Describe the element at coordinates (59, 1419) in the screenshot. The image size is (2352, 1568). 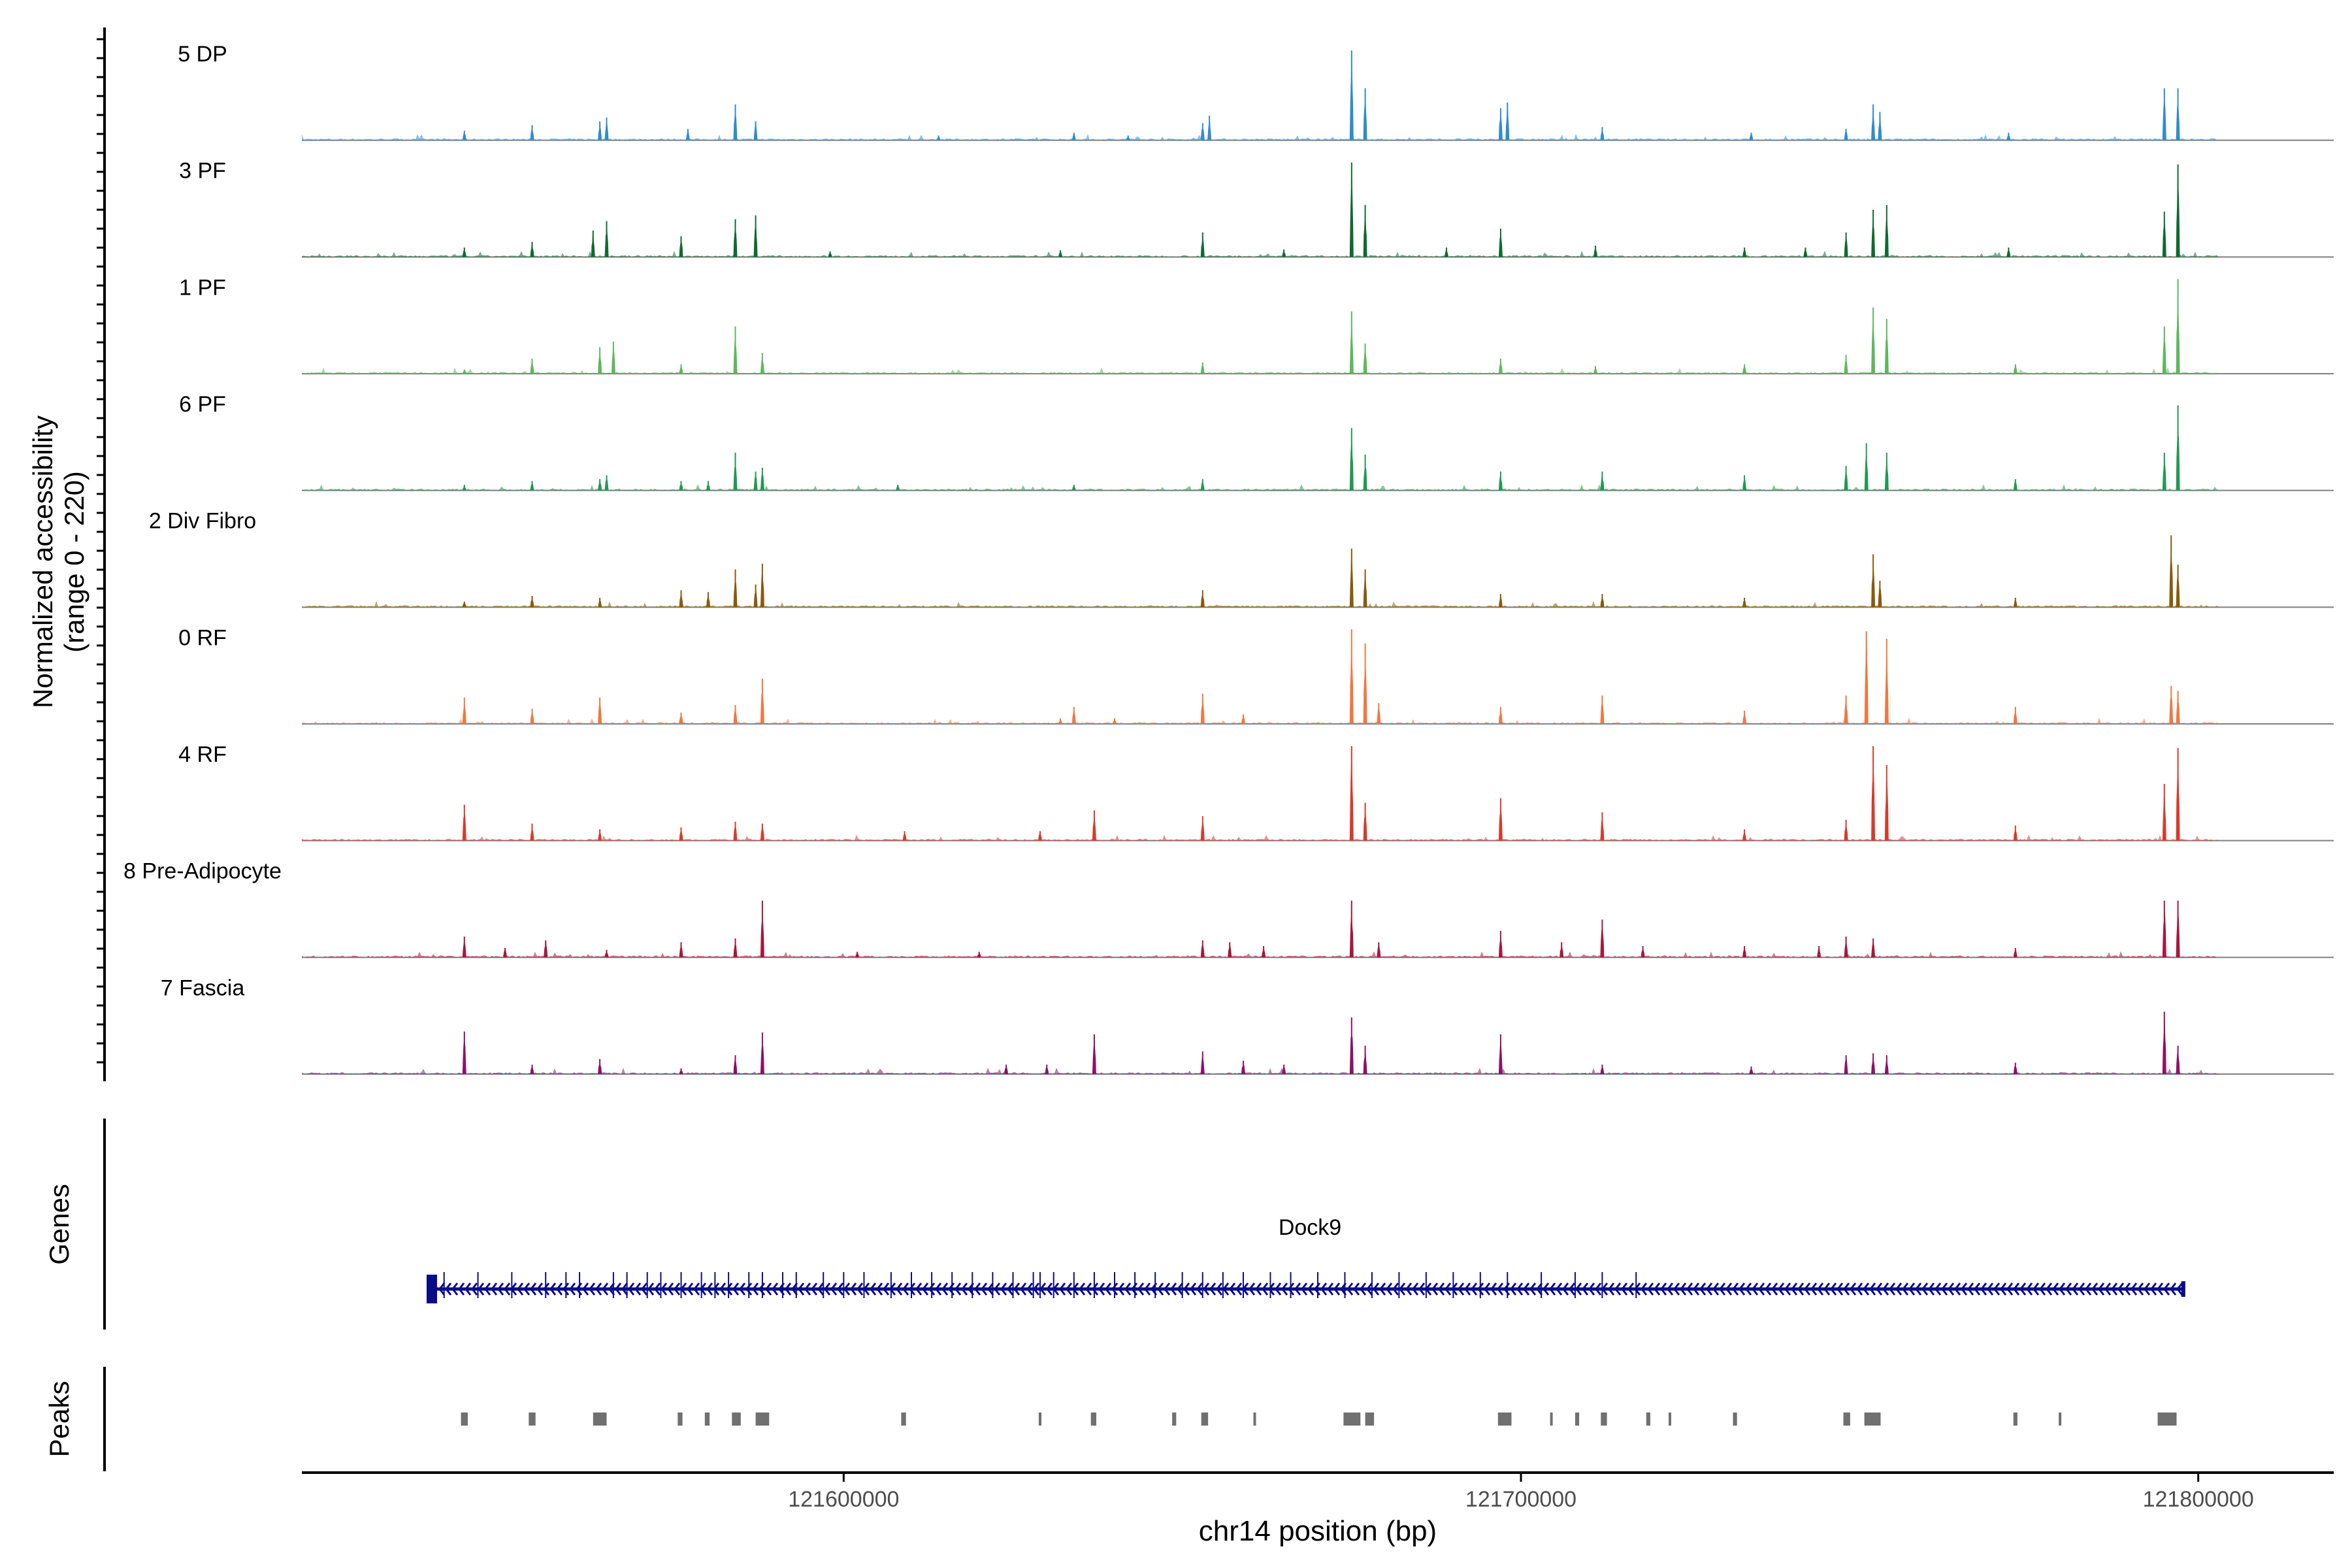
I see `peaks-panel-label: Peaks` at that location.